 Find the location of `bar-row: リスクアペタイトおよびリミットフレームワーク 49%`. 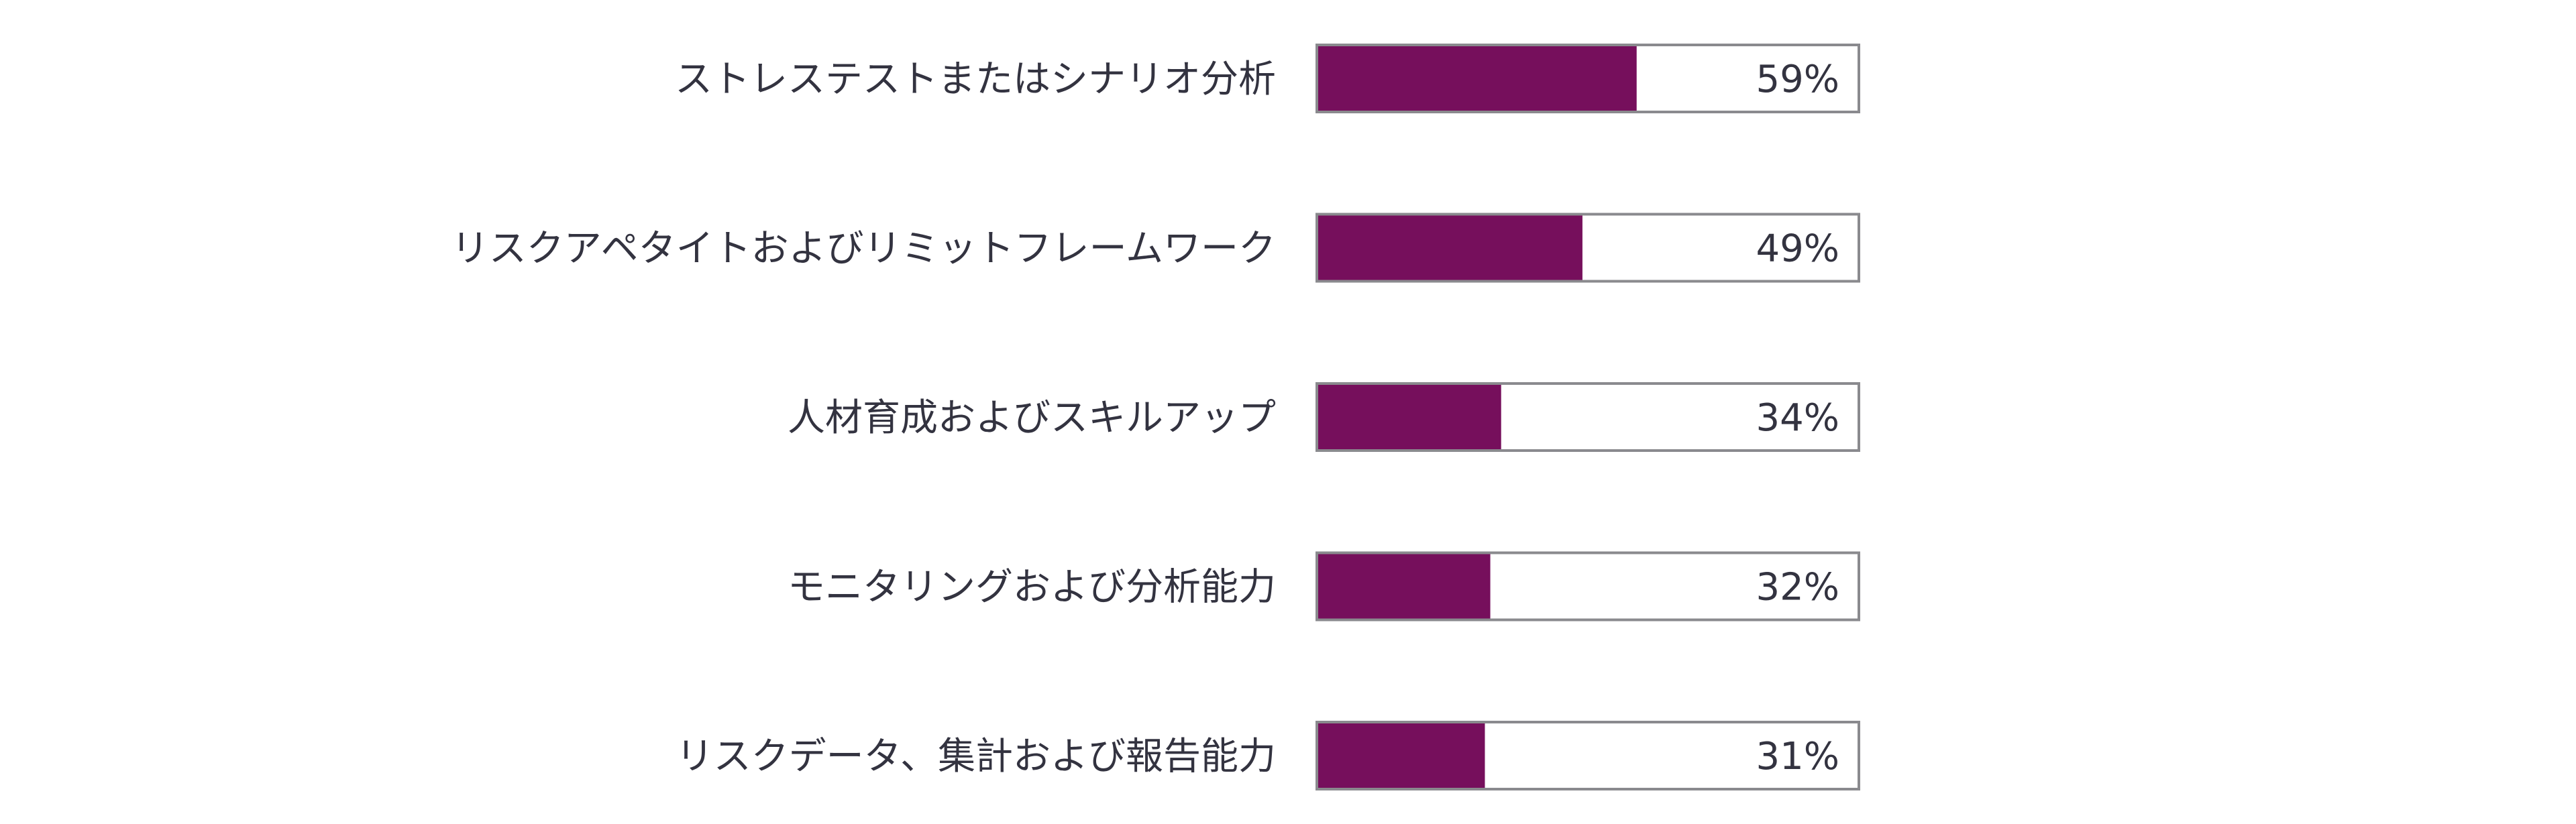

bar-row: リスクアペタイトおよびリミットフレームワーク 49% is located at coordinates (1155, 248).